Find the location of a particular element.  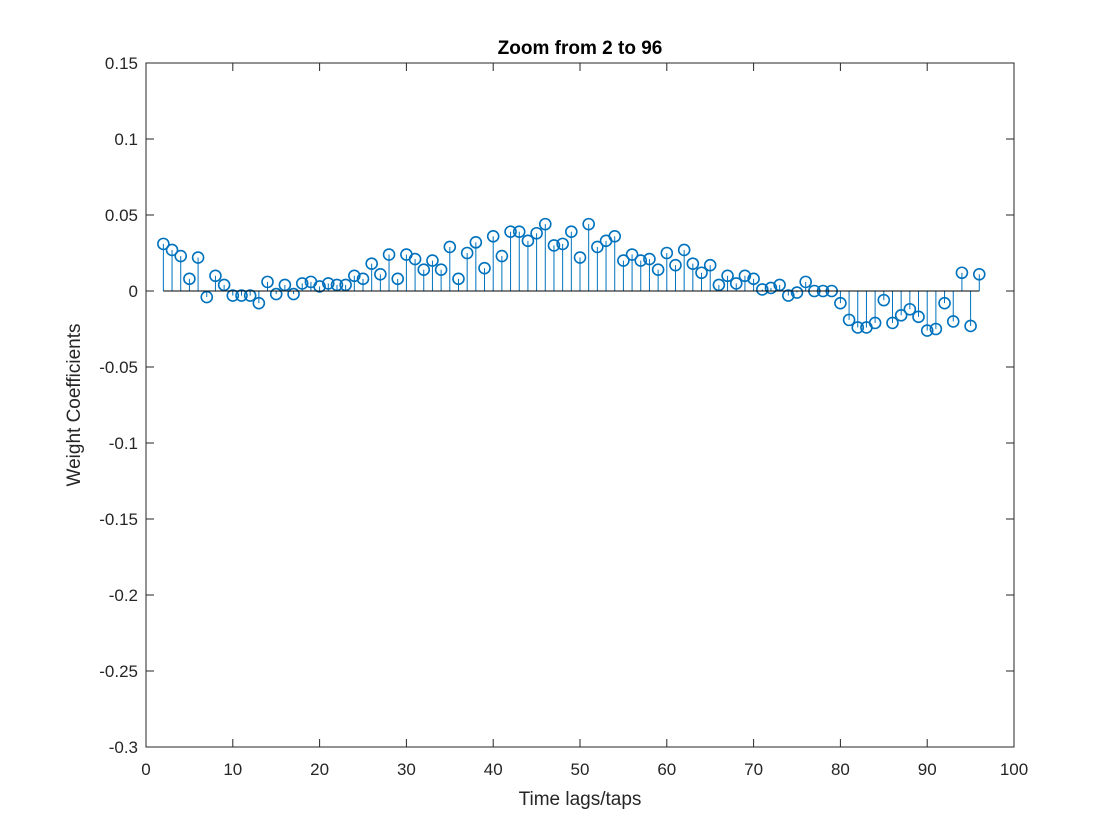

y-tick-label: -0.25 is located at coordinates (118, 671).